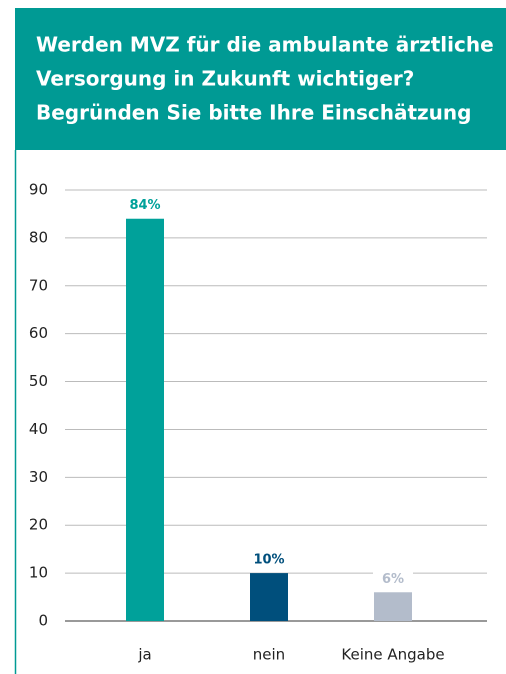 The width and height of the screenshot is (506, 674). Describe the element at coordinates (225, 79) in the screenshot. I see `chart-title: Versorgung in Zukunft wichtiger?` at that location.